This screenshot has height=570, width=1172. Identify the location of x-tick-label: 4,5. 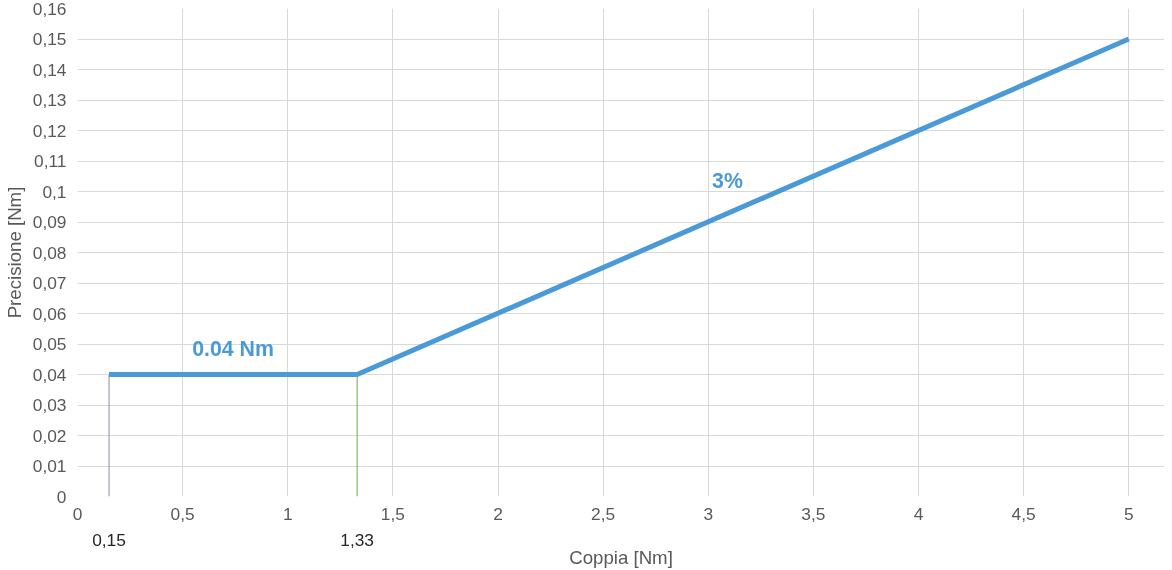
(1023, 513).